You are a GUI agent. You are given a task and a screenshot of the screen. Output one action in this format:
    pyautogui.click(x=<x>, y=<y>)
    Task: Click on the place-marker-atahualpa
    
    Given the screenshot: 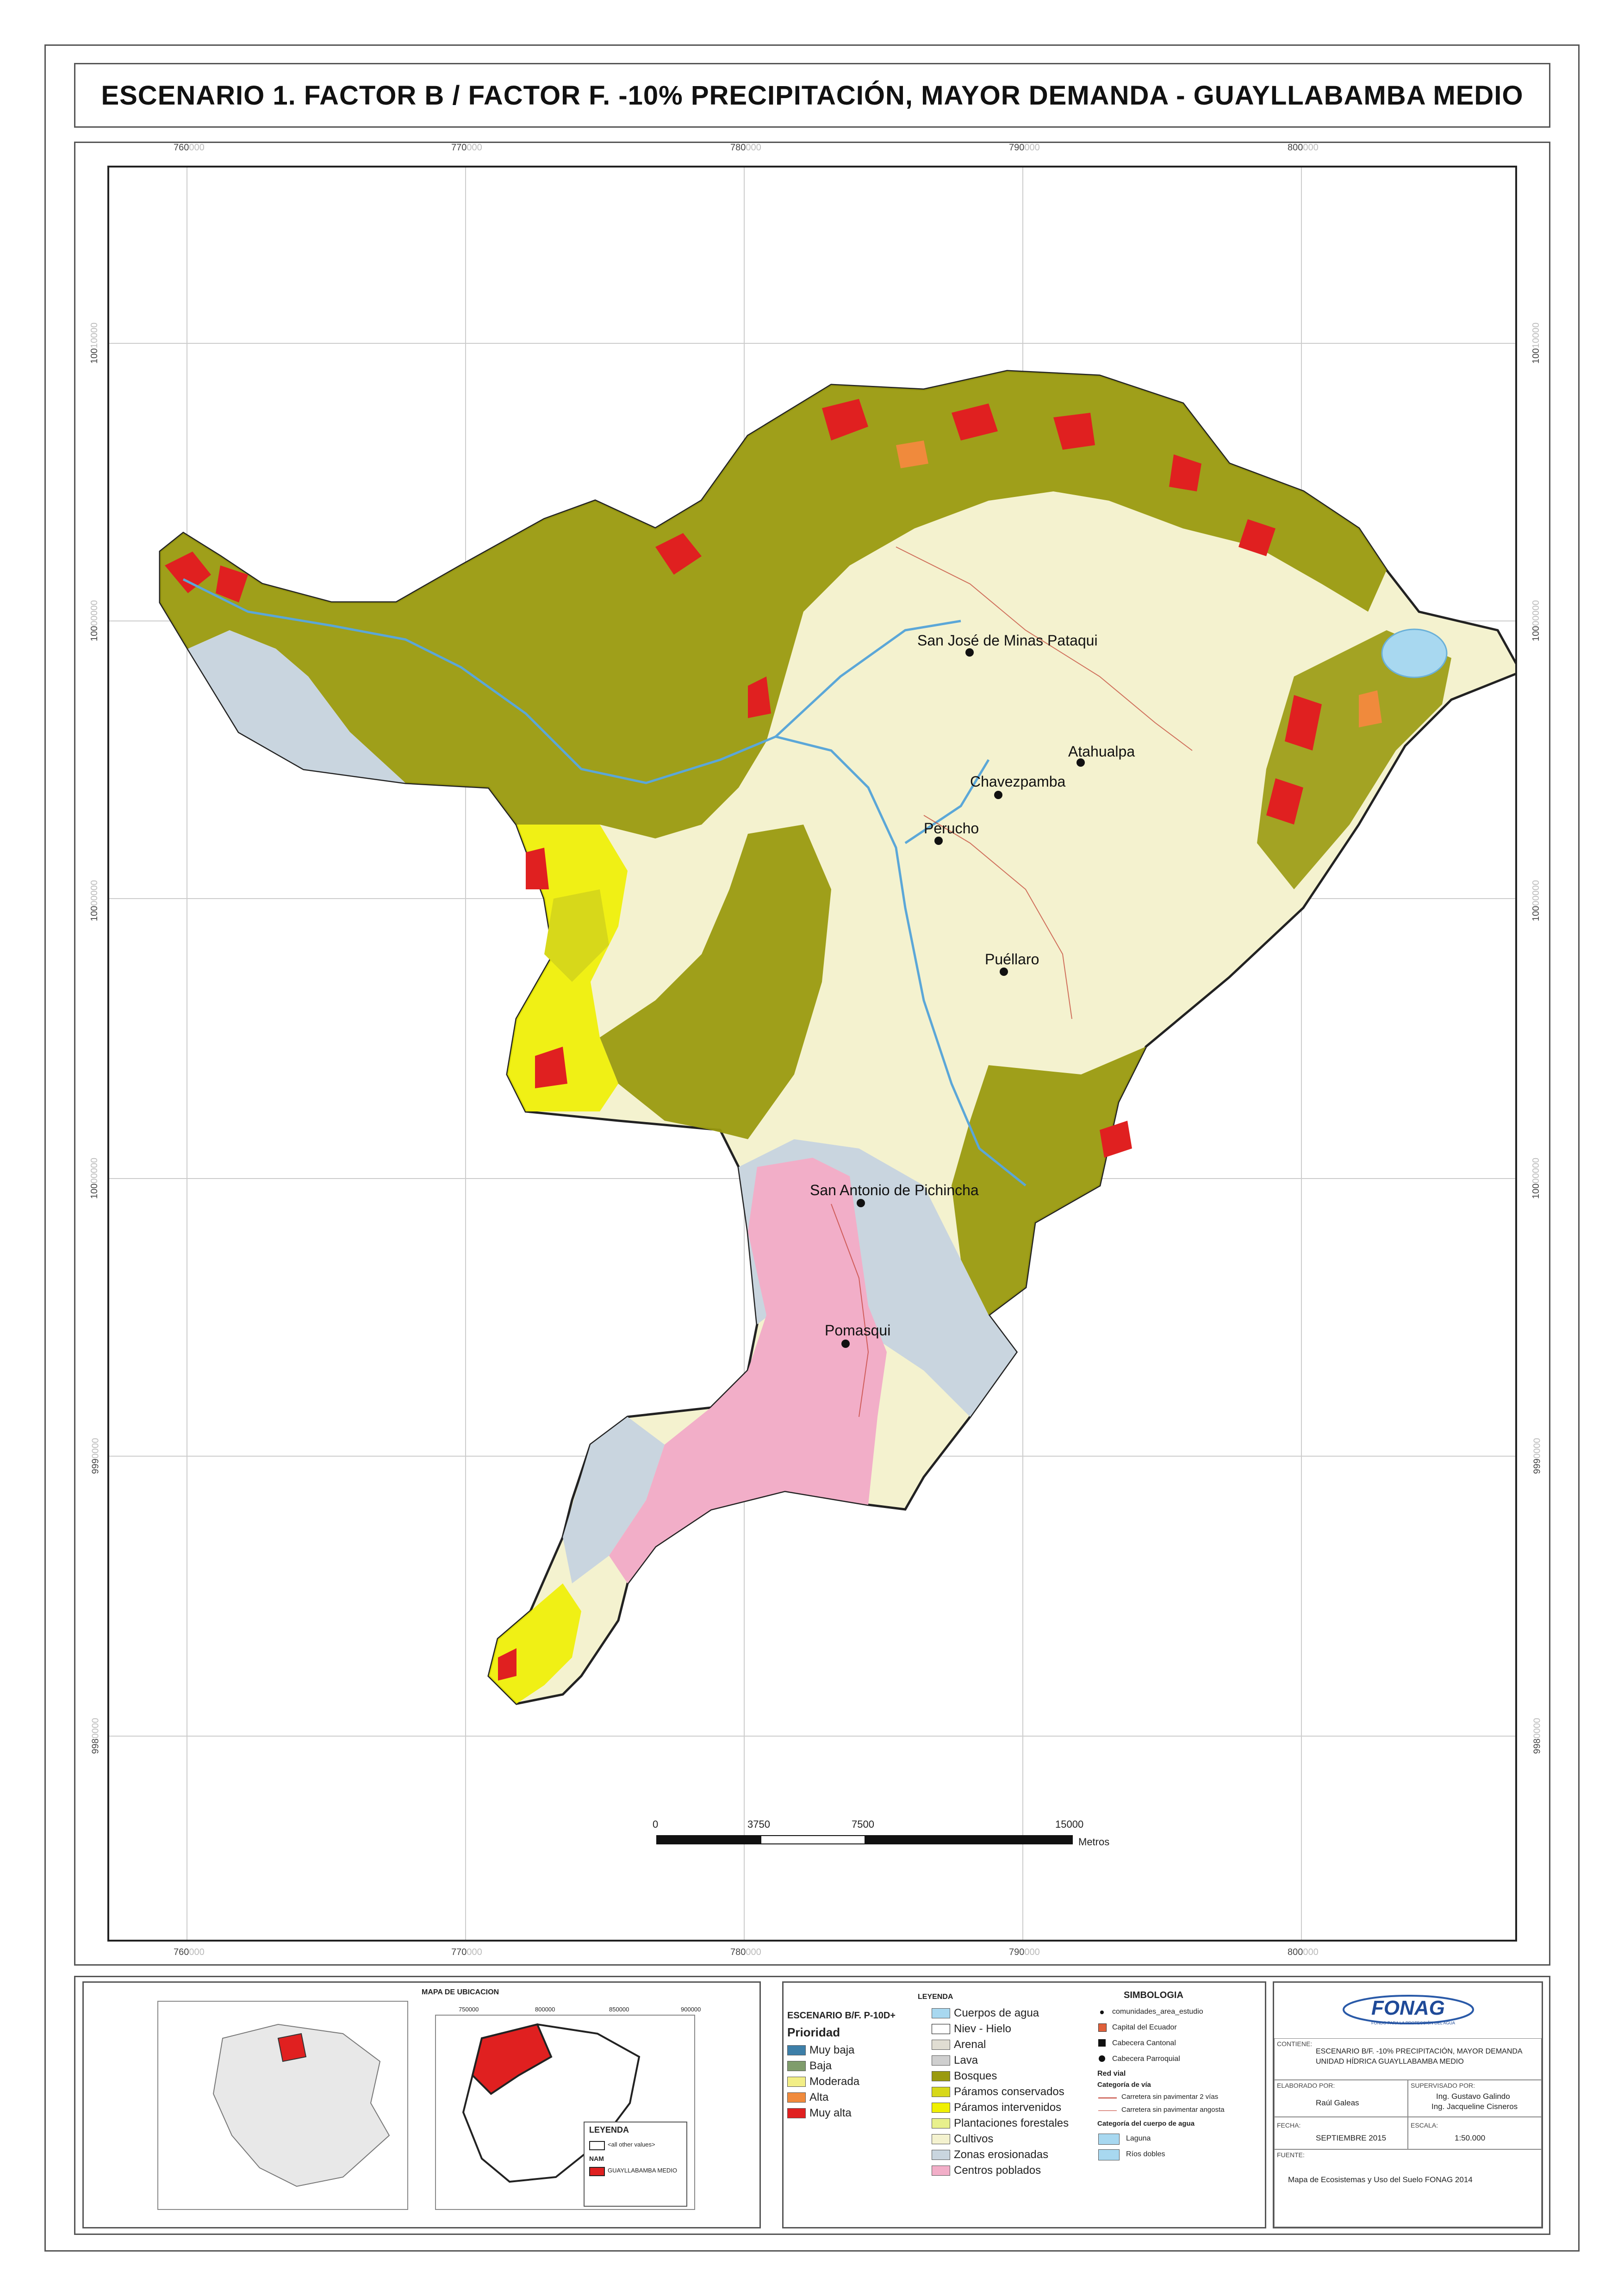 What is the action you would take?
    pyautogui.click(x=1080, y=763)
    